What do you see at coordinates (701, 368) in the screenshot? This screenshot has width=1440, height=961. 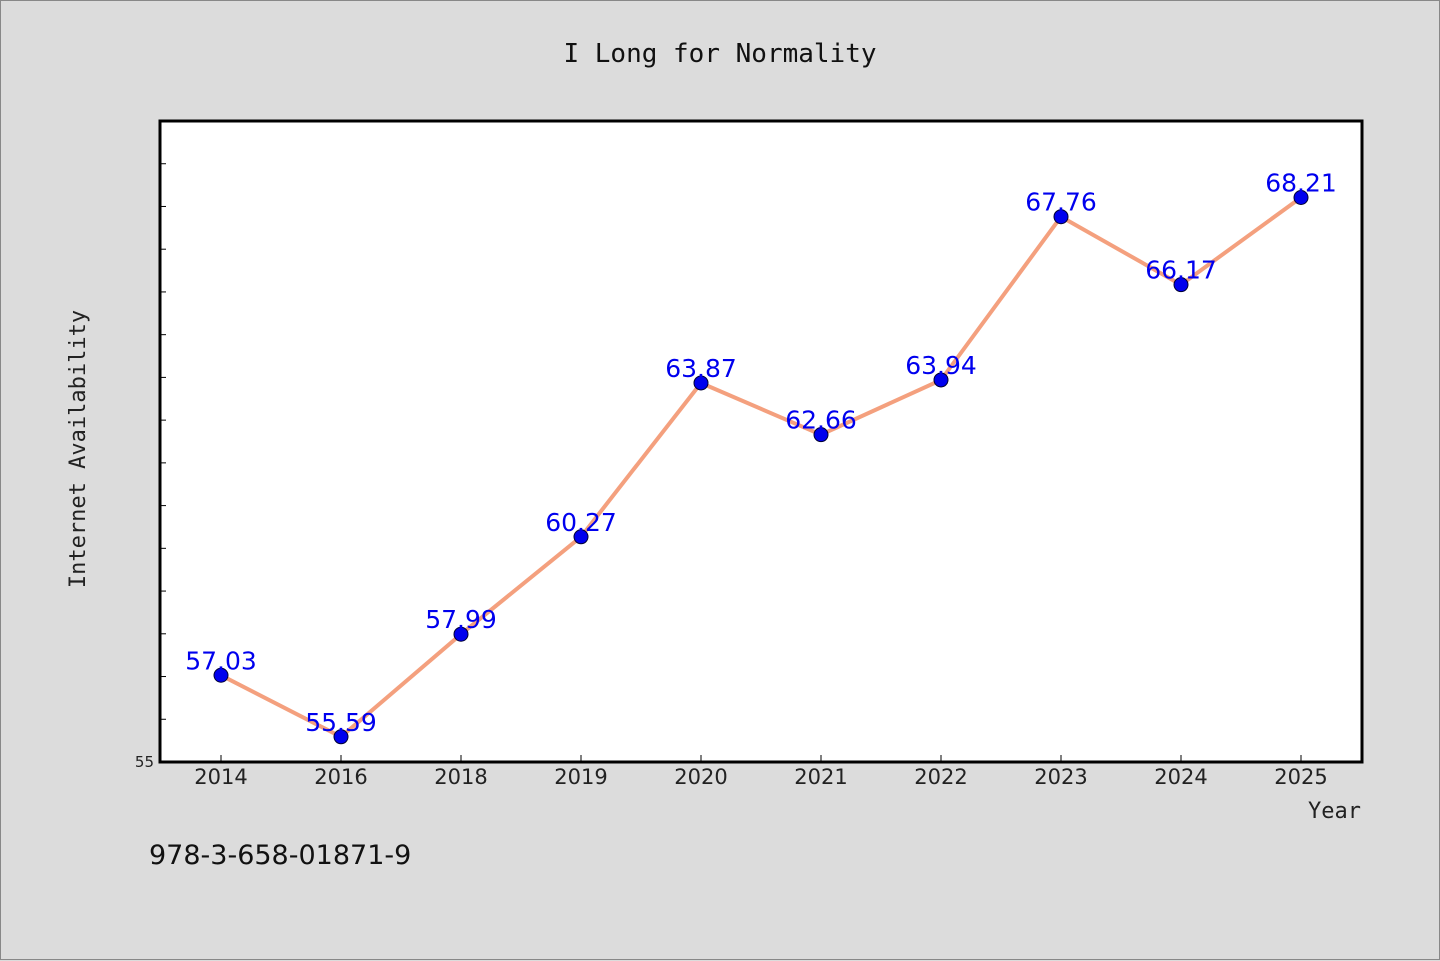 I see `data-label: 63.87` at bounding box center [701, 368].